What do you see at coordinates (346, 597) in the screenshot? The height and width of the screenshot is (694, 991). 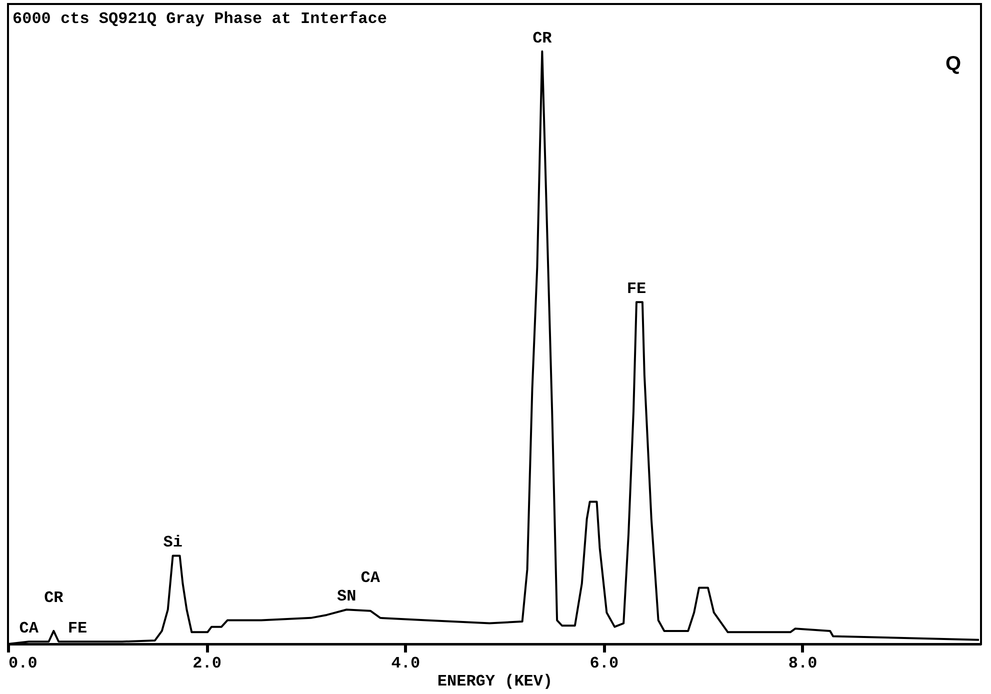 I see `annotation: SN` at bounding box center [346, 597].